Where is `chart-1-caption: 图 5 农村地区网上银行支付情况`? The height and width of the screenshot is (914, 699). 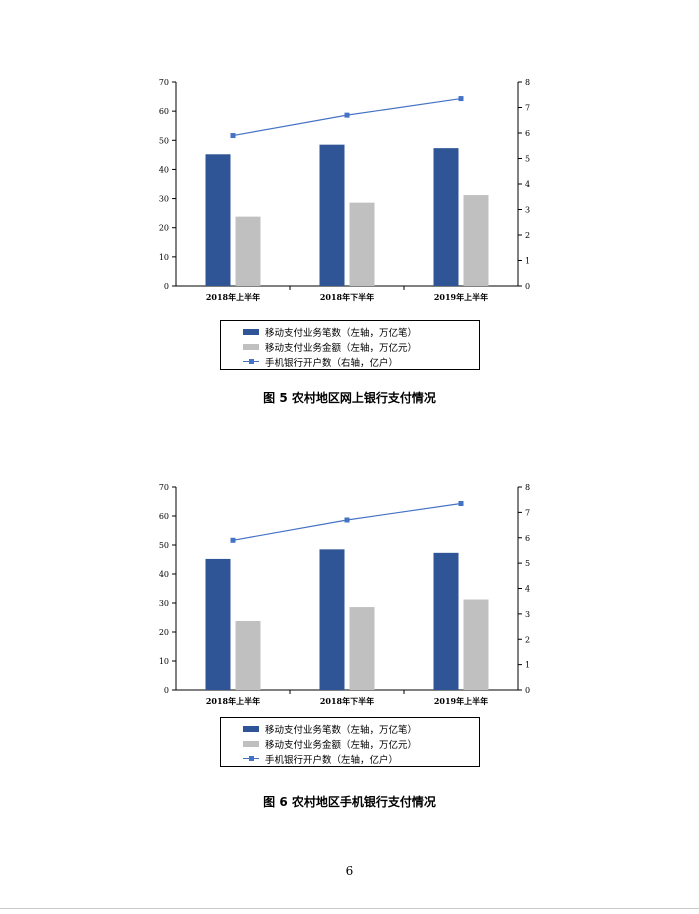 chart-1-caption: 图 5 农村地区网上银行支付情况 is located at coordinates (349, 398).